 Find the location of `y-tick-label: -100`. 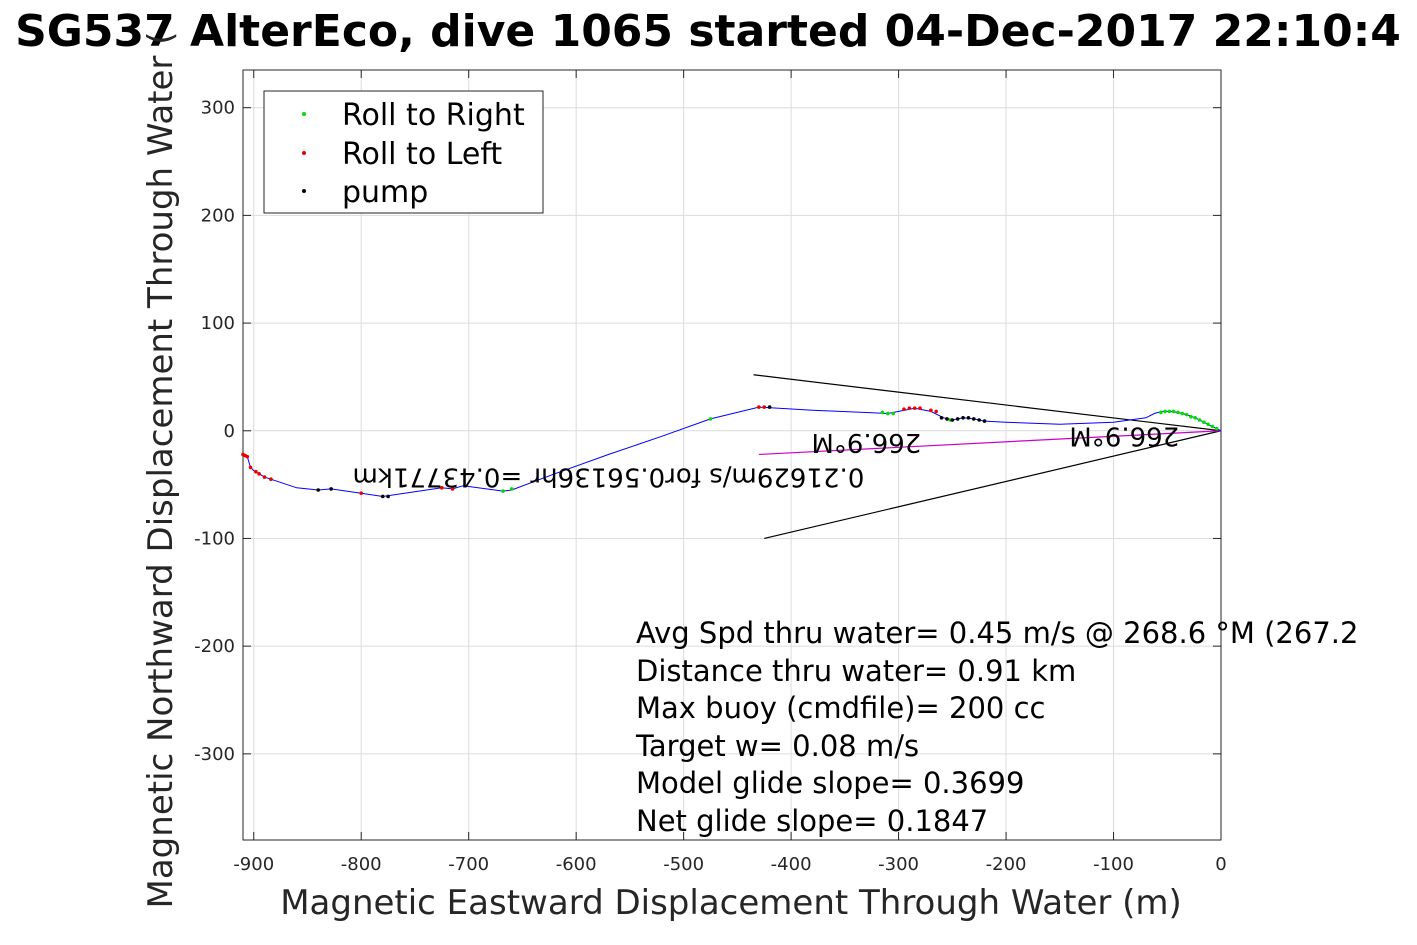

y-tick-label: -100 is located at coordinates (214, 538).